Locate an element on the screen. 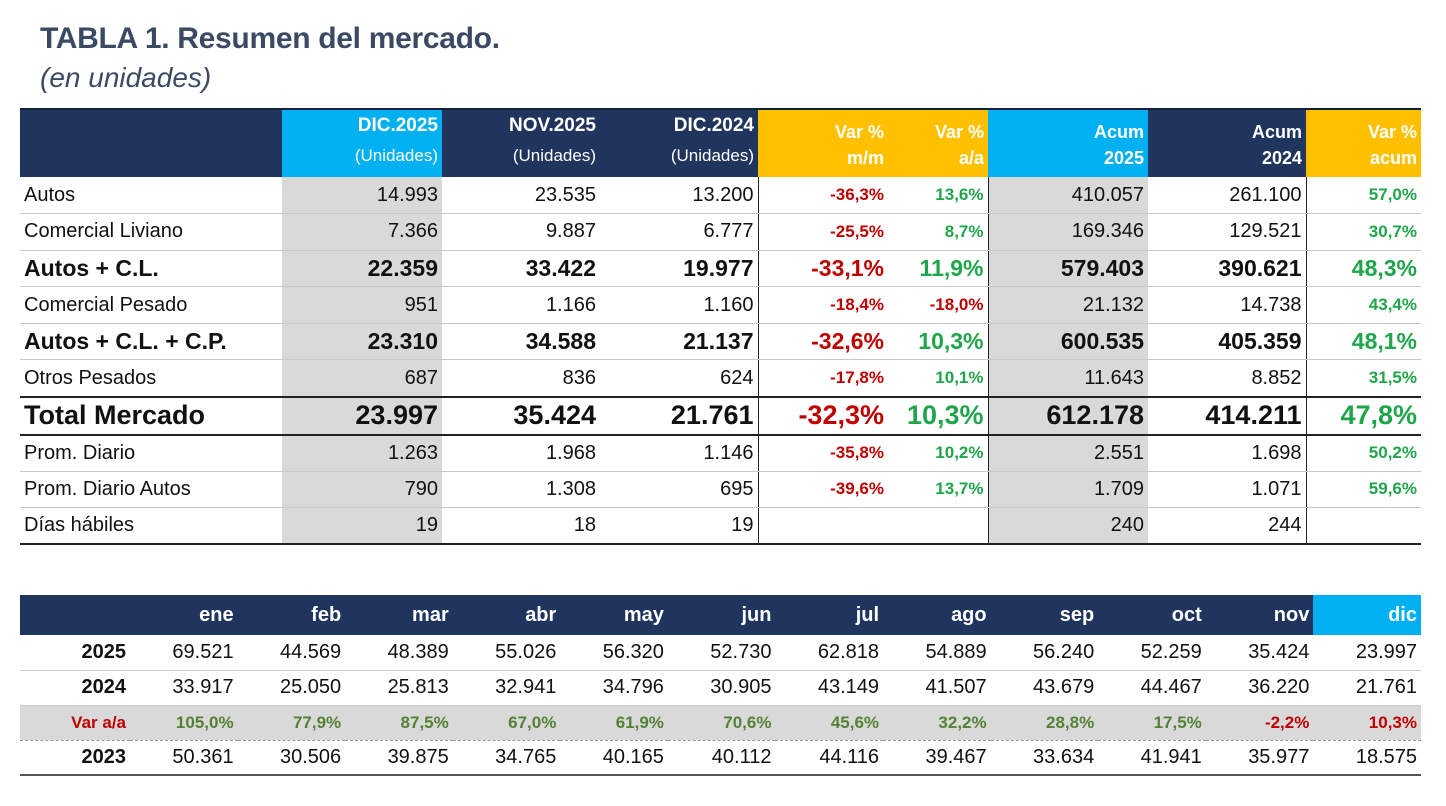  cell-month-value: 44.467 is located at coordinates (1152, 688).